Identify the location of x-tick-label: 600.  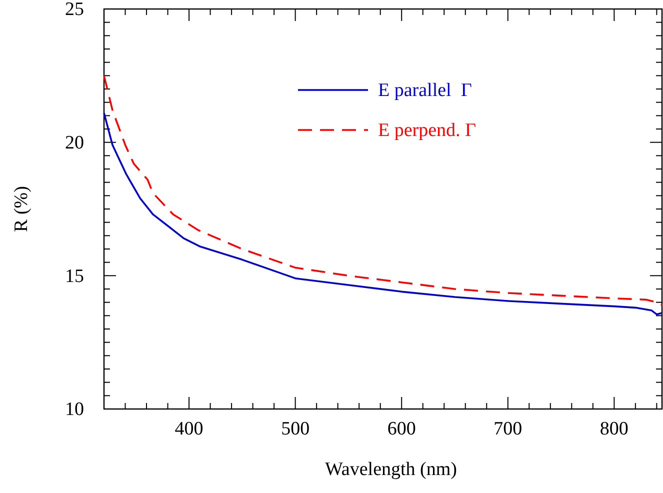
(401, 429).